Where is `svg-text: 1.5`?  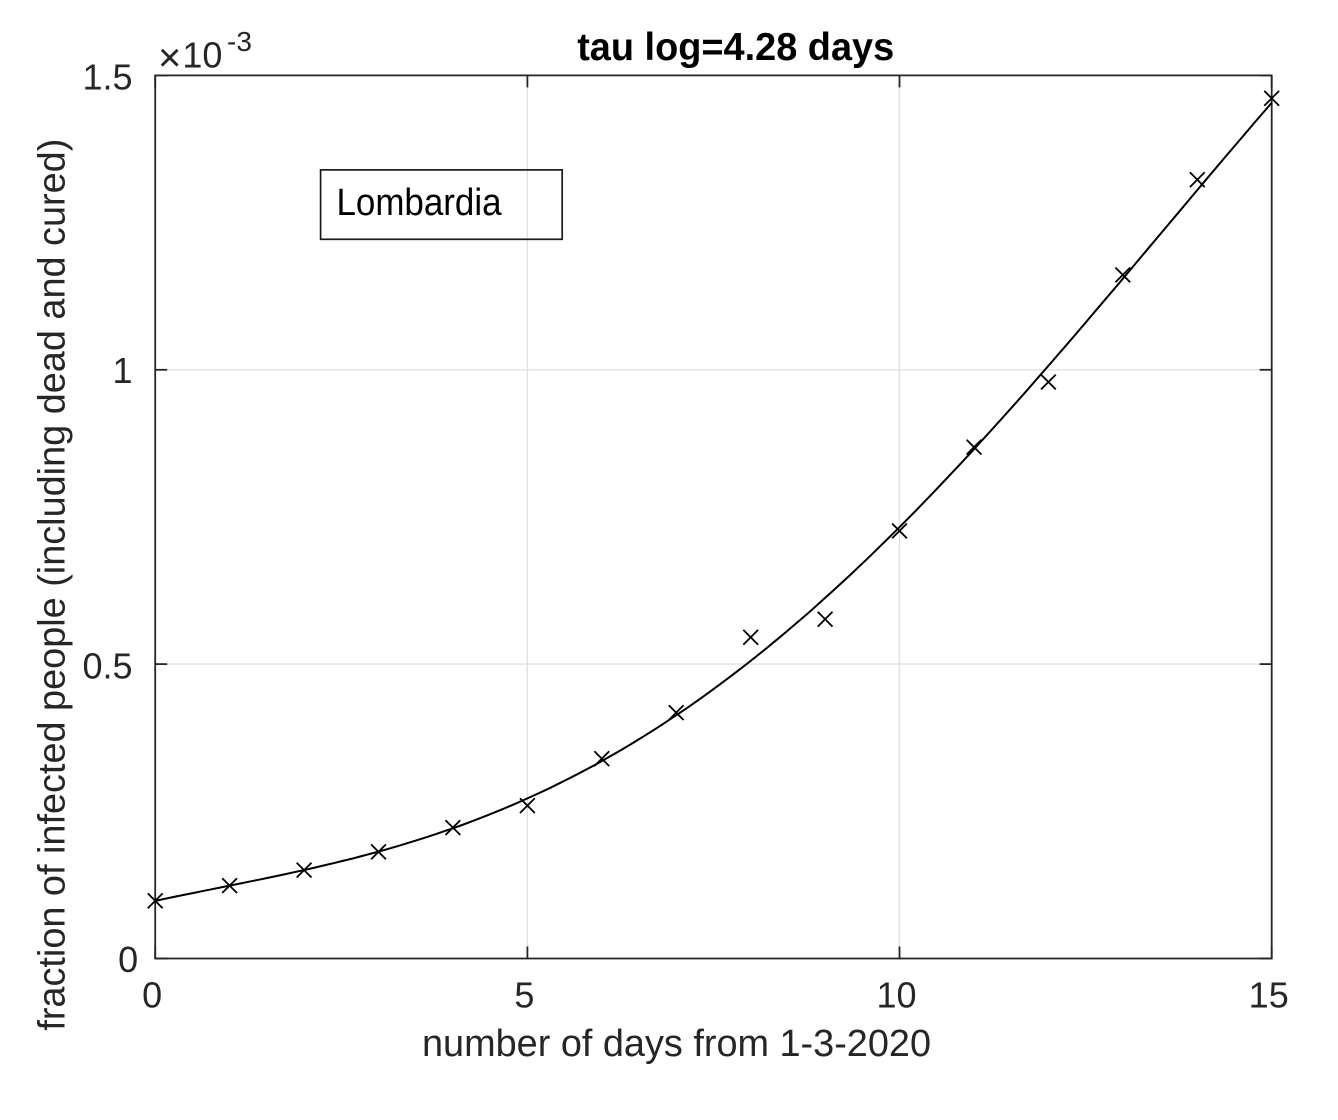
svg-text: 1.5 is located at coordinates (107, 77).